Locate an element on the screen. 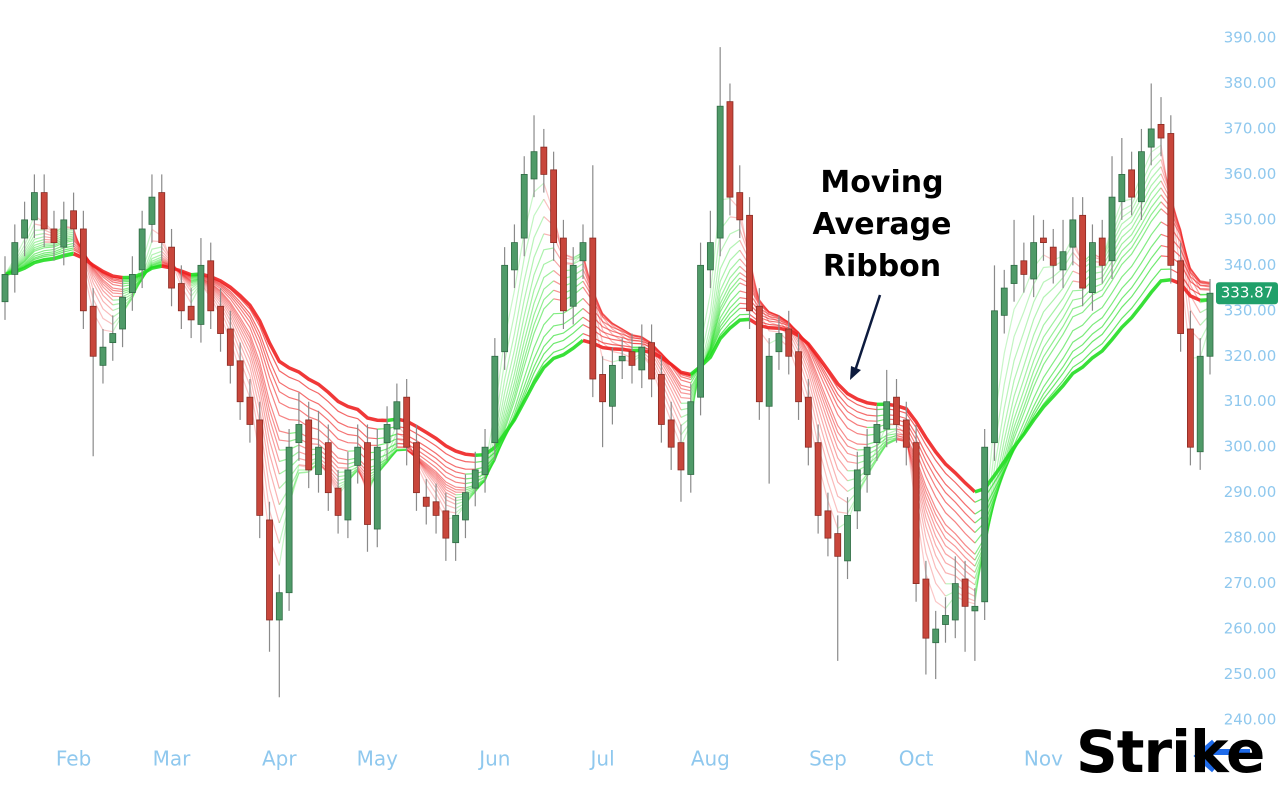  last-price-badge is located at coordinates (1247, 293).